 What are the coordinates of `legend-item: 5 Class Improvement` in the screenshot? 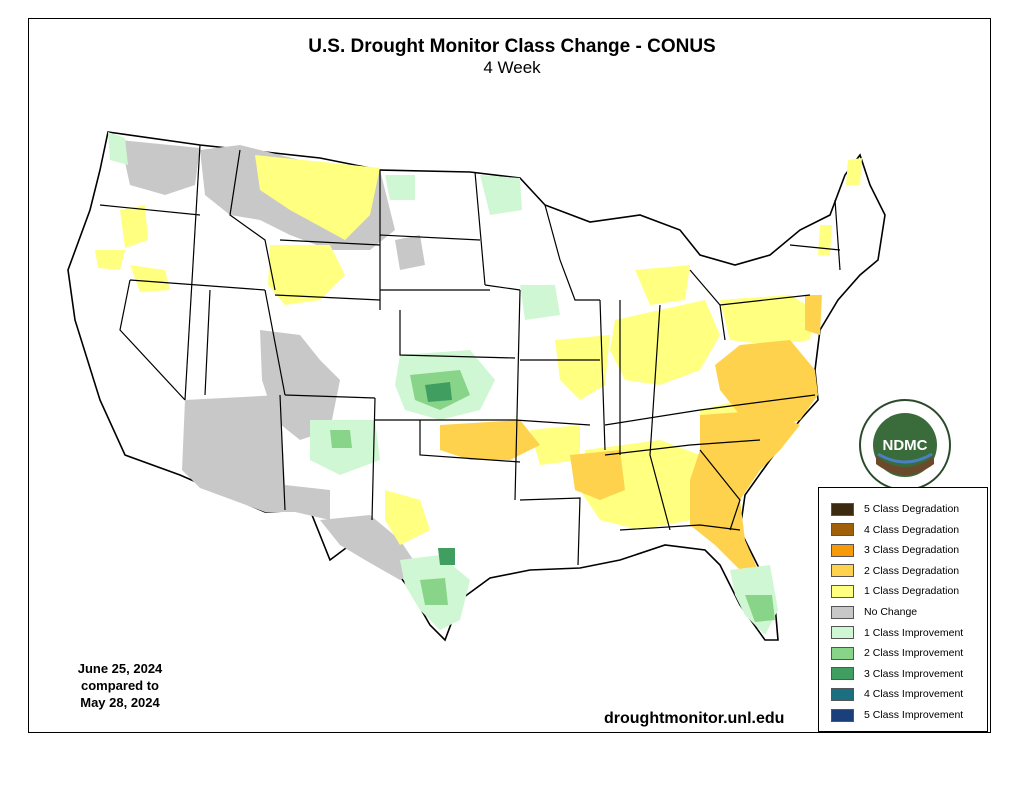 It's located at (897, 715).